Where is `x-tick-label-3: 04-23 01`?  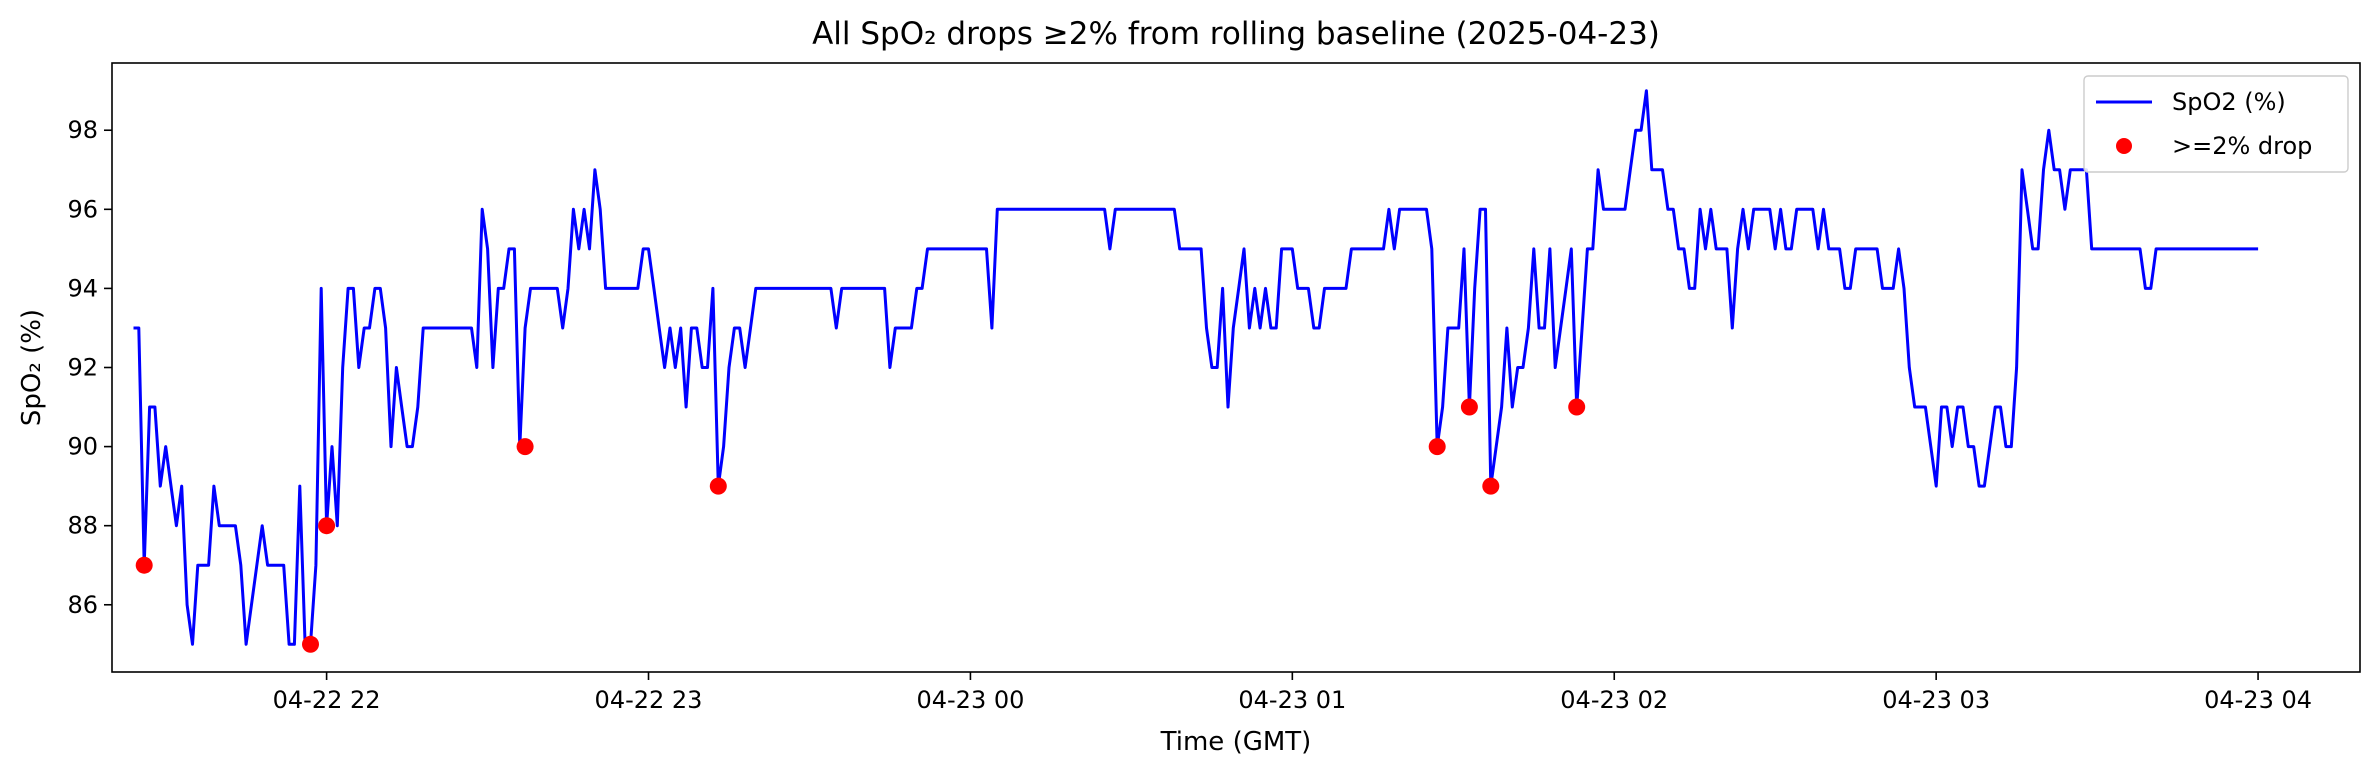 x-tick-label-3: 04-23 01 is located at coordinates (1292, 700).